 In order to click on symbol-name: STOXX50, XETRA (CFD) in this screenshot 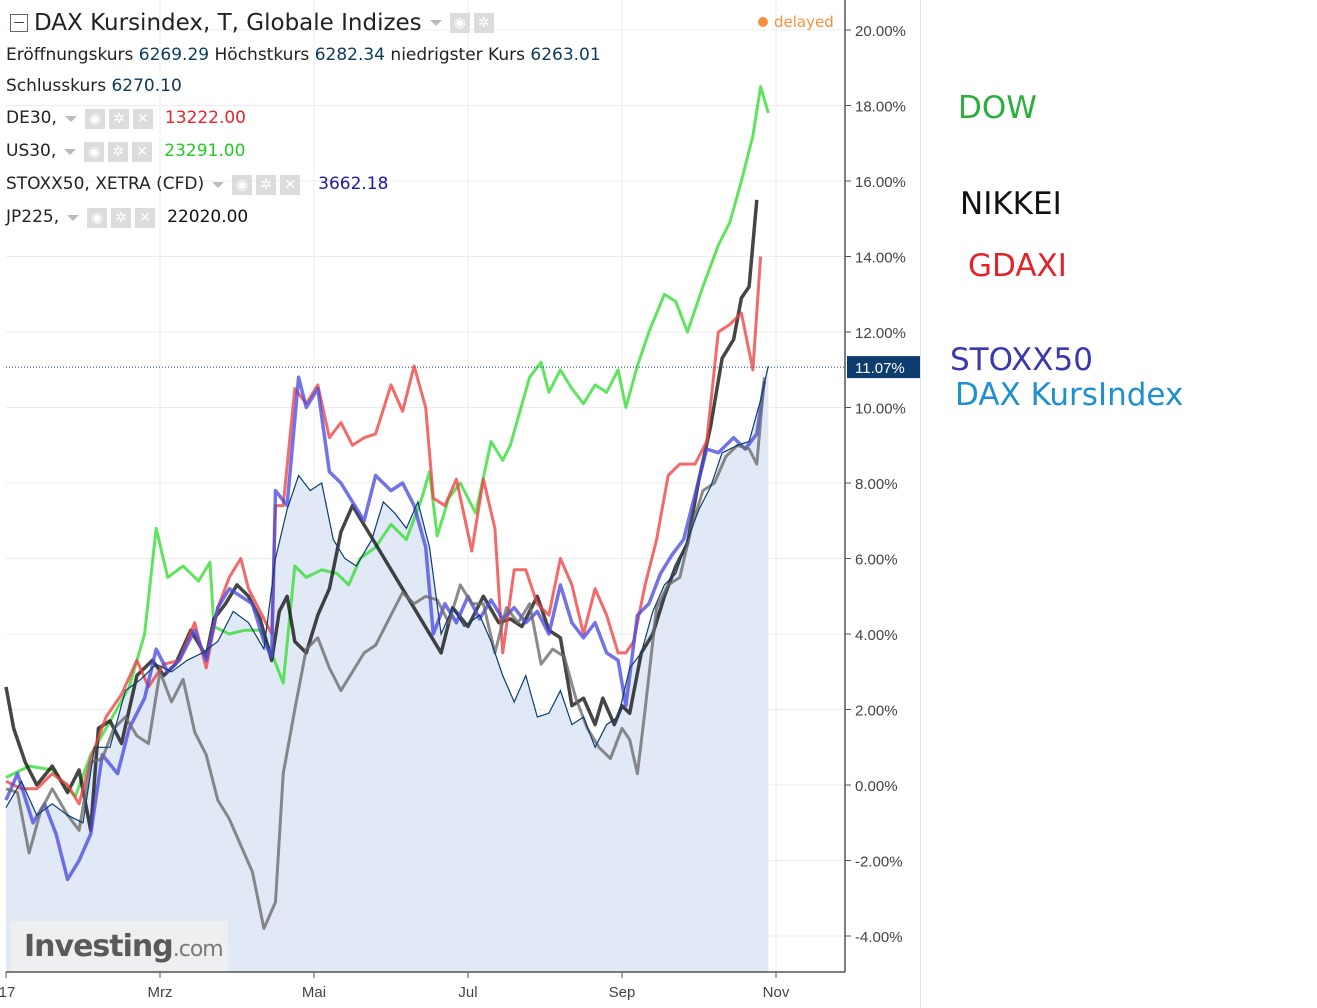, I will do `click(105, 184)`.